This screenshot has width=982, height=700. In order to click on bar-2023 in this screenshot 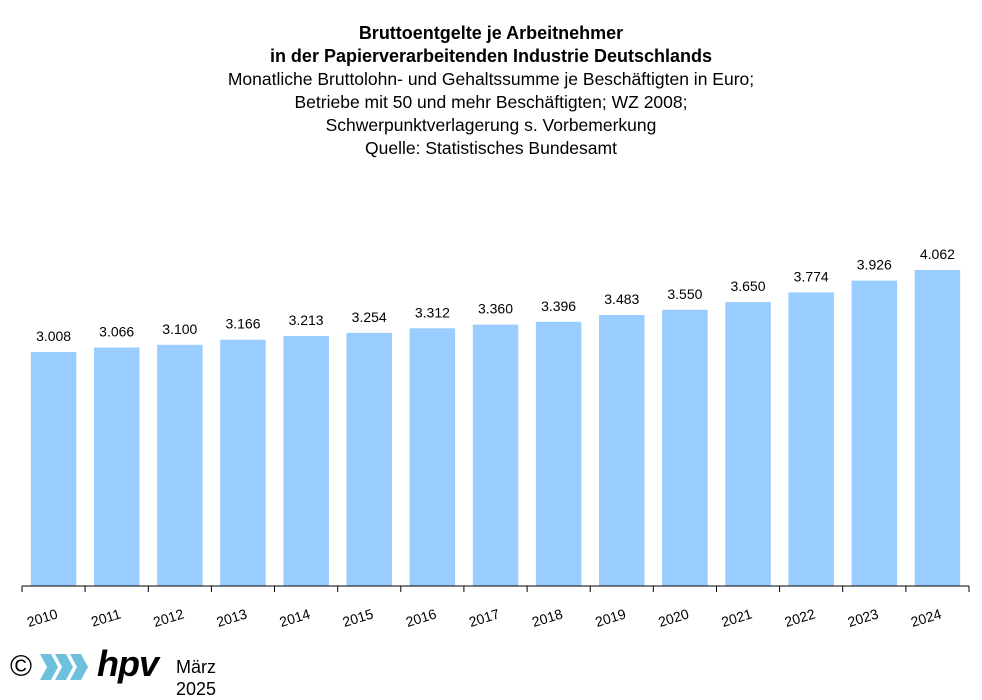, I will do `click(874, 433)`.